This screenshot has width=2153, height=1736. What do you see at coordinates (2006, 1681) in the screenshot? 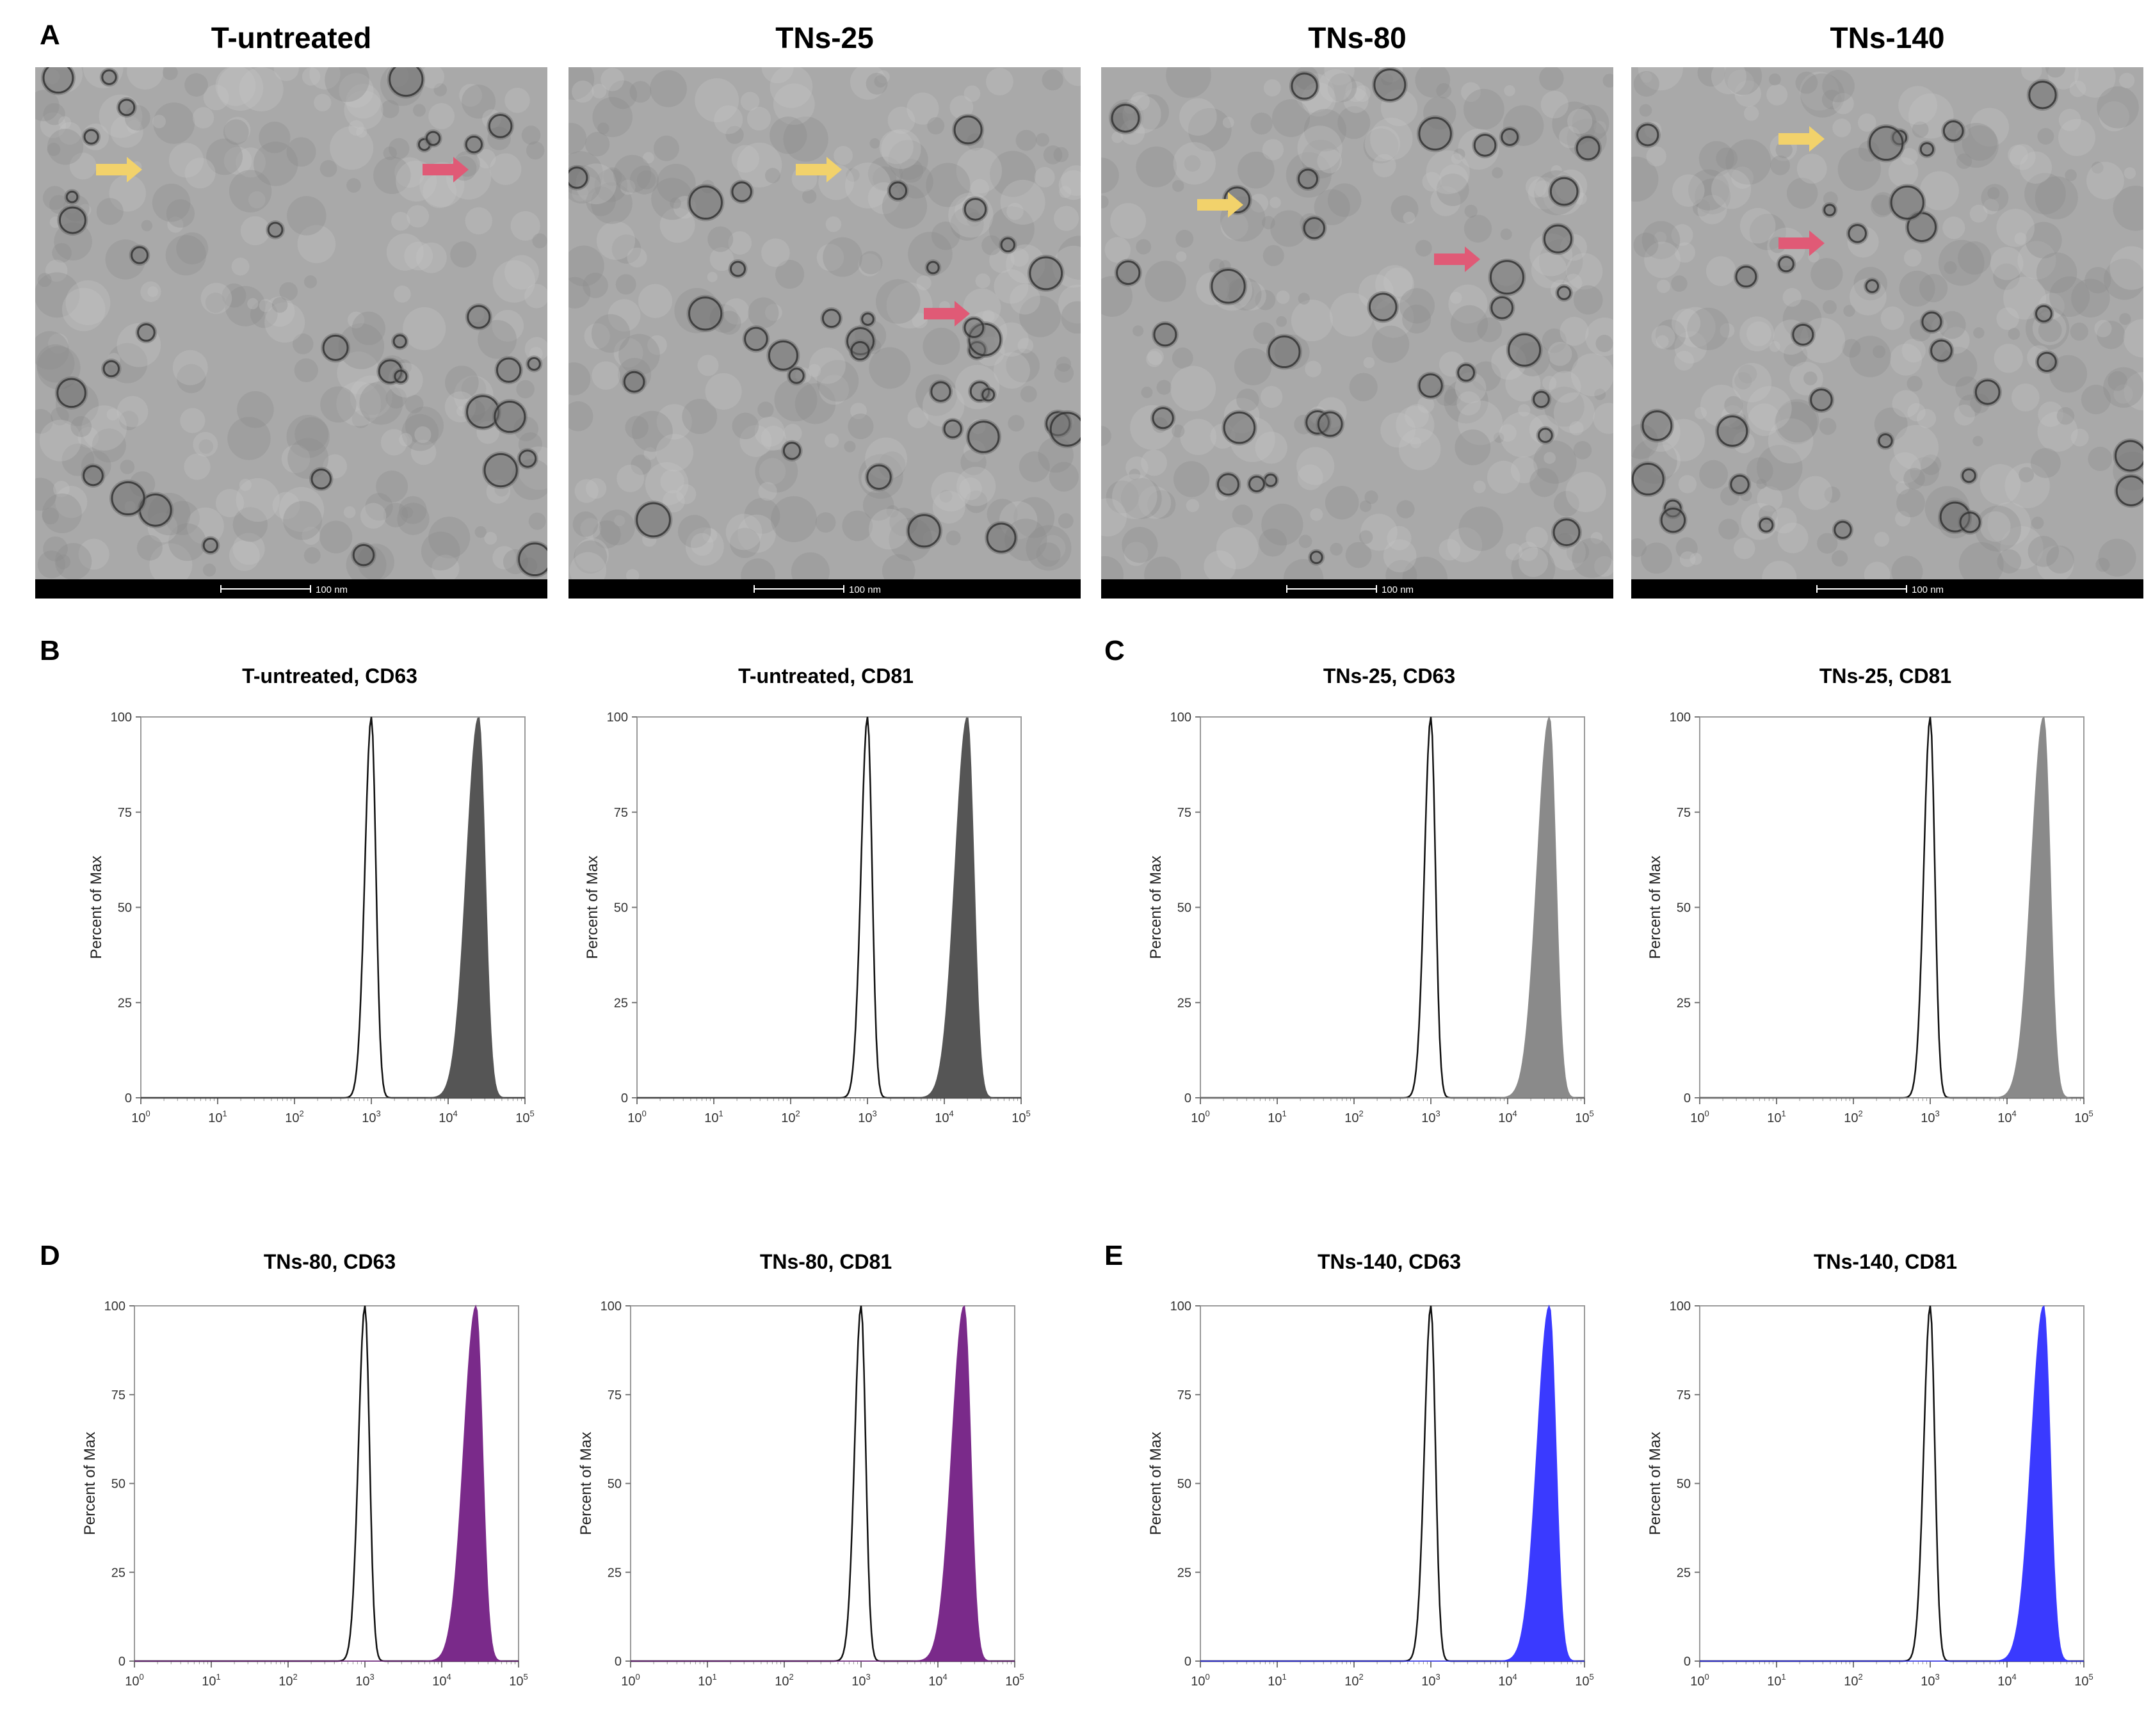
I see `x-tick-label: 10⁴` at bounding box center [2006, 1681].